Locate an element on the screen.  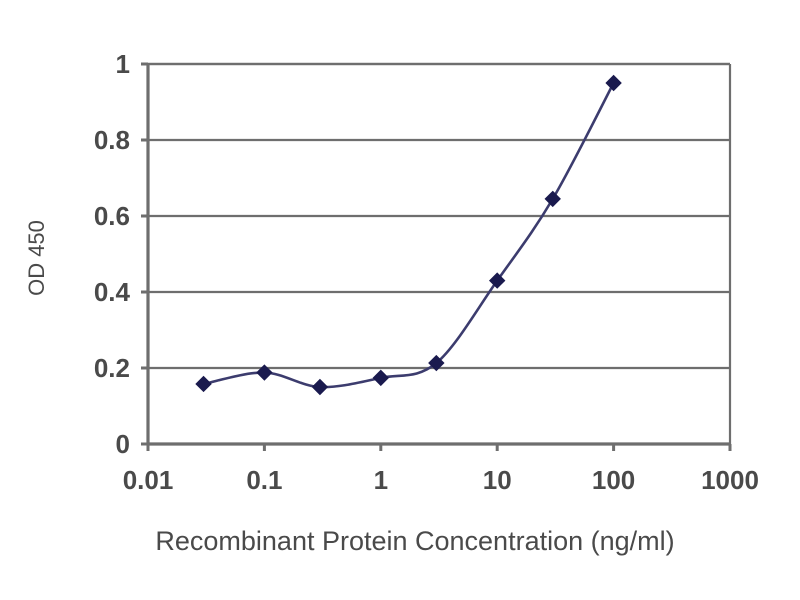
y-tick-label-3: 0.6 is located at coordinates (112, 216).